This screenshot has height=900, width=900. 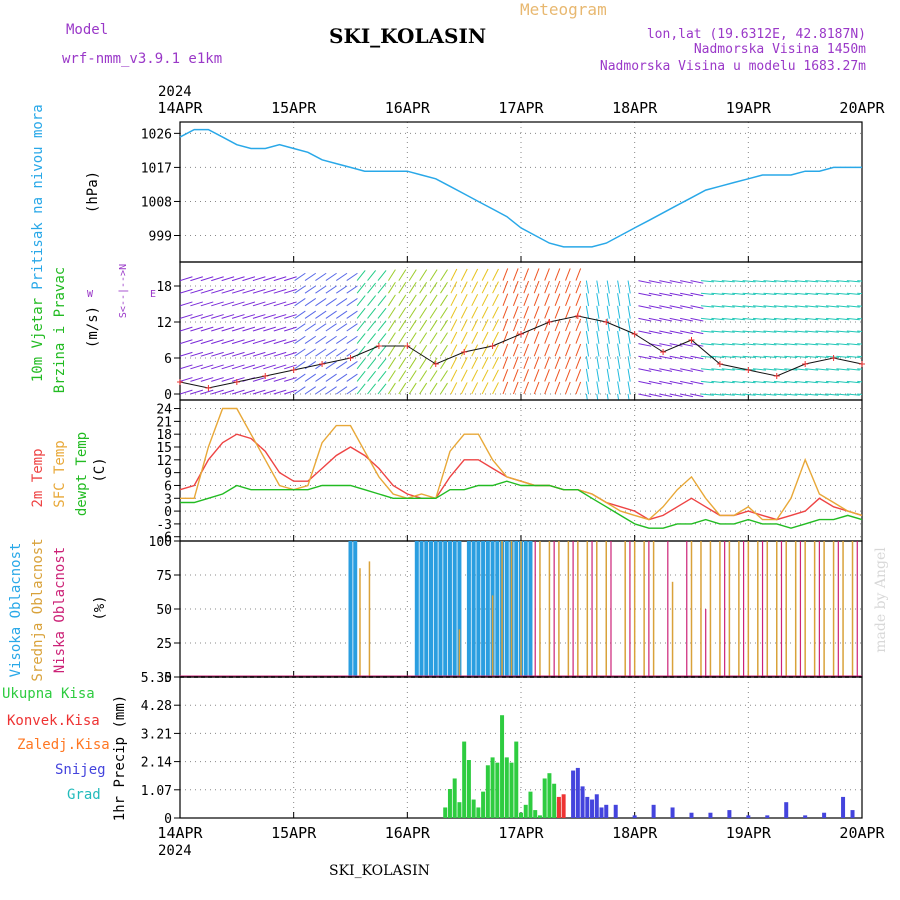 I want to click on ytick-label: 18, so click(x=164, y=435).